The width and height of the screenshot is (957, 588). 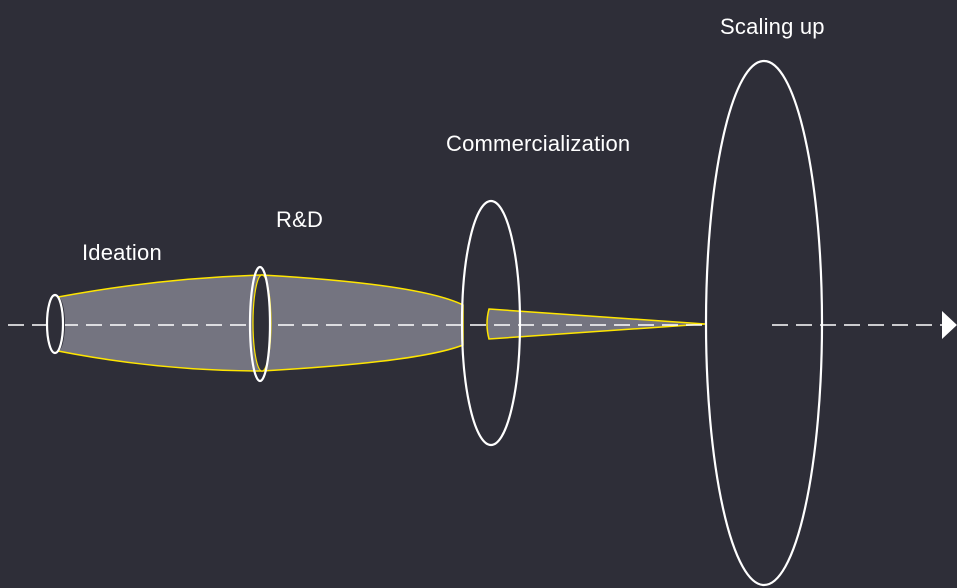 What do you see at coordinates (300, 219) in the screenshot?
I see `stage-label-rnd: R&D` at bounding box center [300, 219].